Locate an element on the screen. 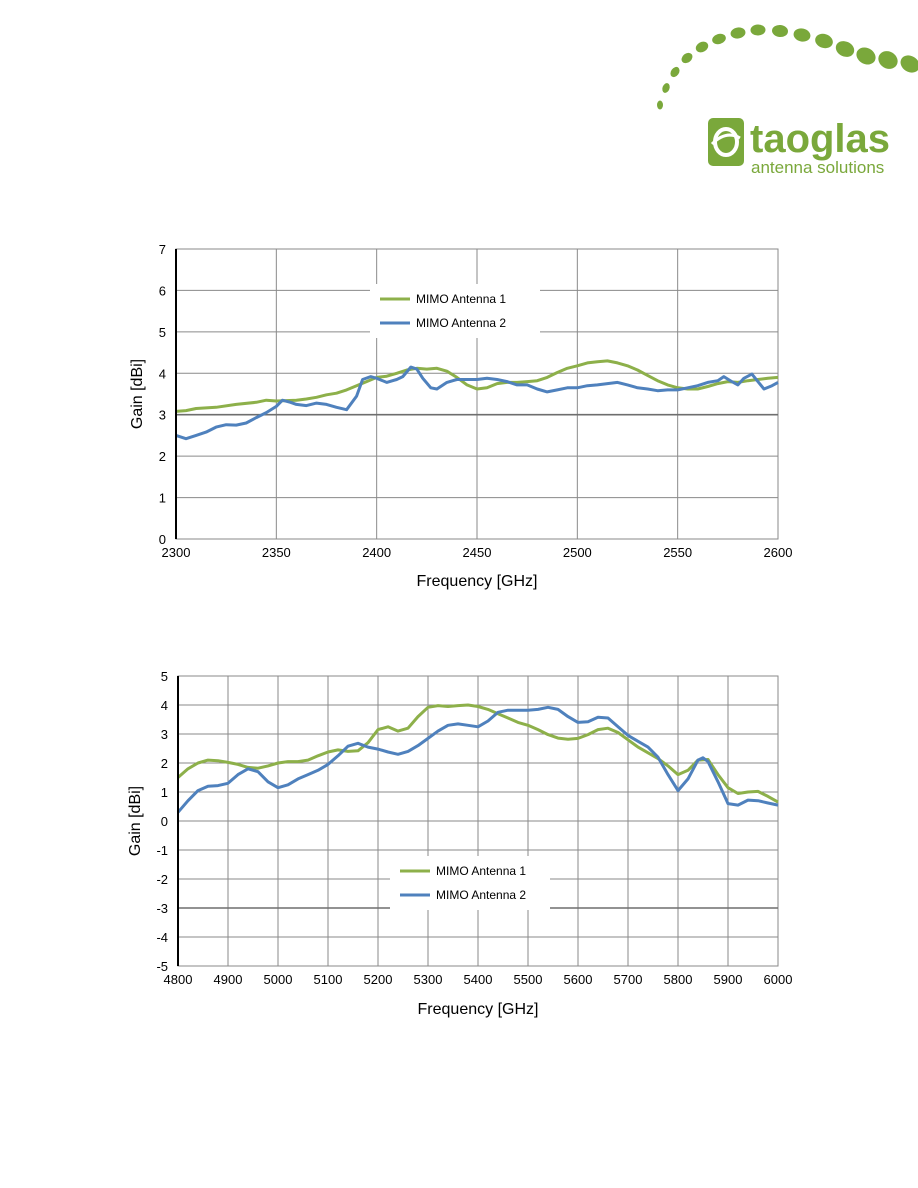 The width and height of the screenshot is (918, 1188). y-tick-label: -2 is located at coordinates (162, 879).